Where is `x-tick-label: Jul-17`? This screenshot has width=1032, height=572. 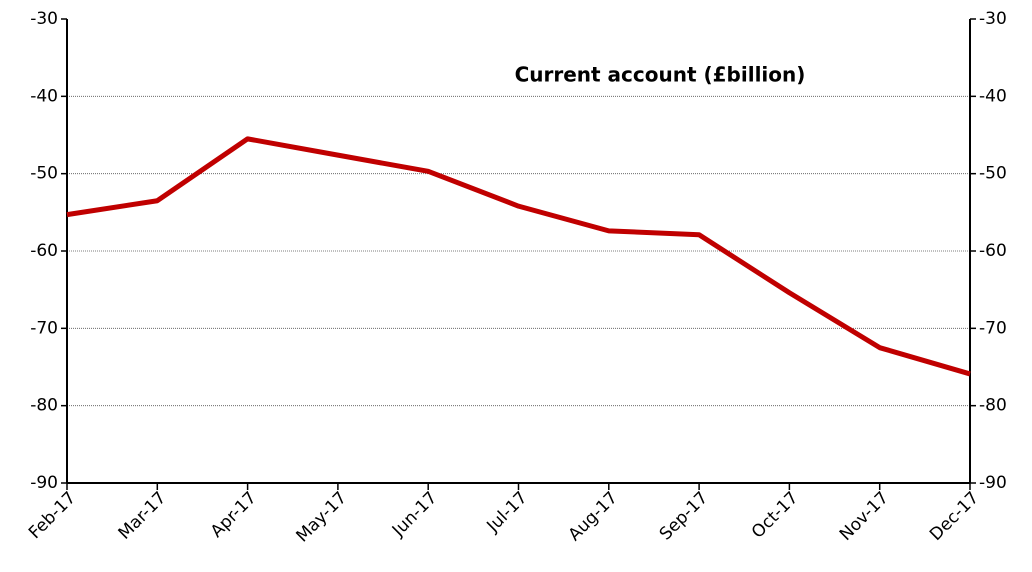 x-tick-label: Jul-17 is located at coordinates (507, 512).